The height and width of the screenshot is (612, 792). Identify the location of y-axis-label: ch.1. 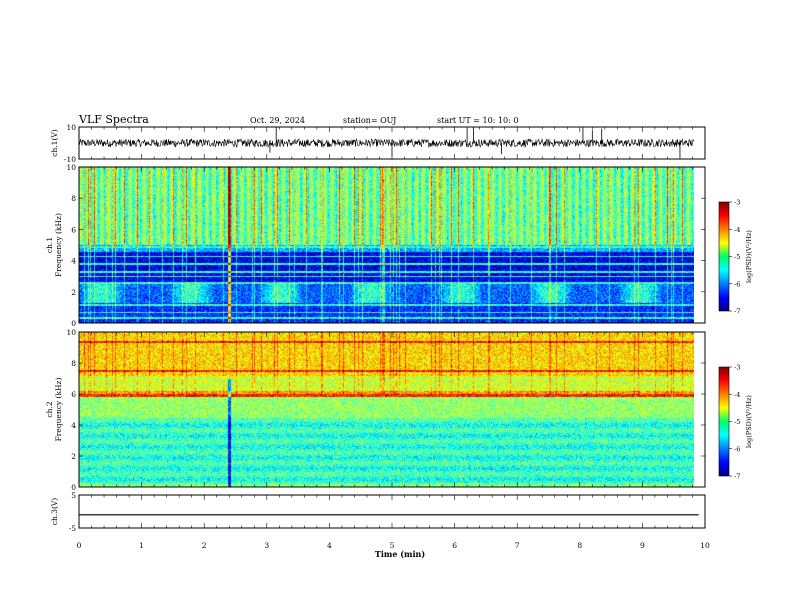
(49, 245).